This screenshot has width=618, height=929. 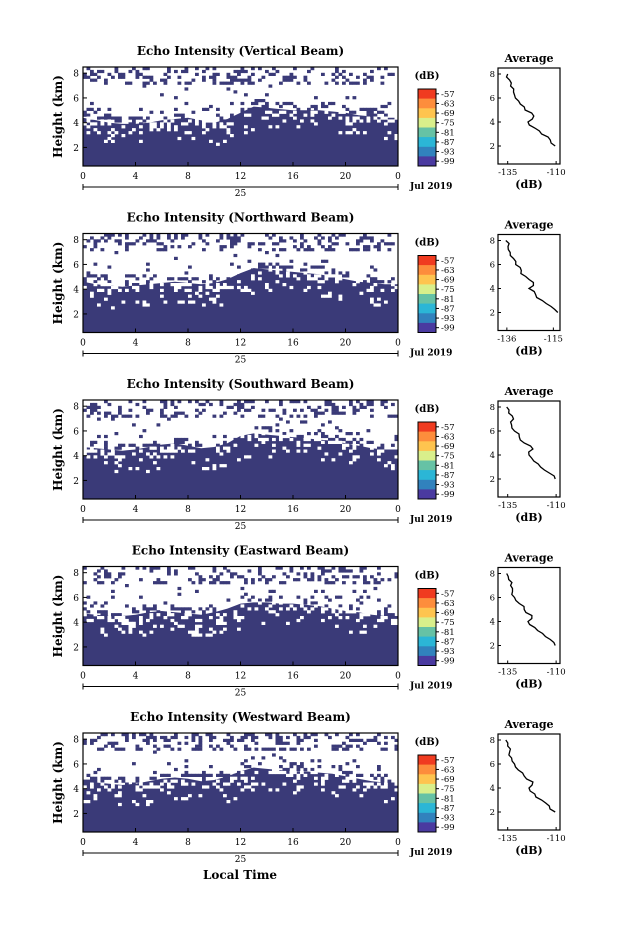 I want to click on colorbar-tick-label: -69, so click(x=448, y=281).